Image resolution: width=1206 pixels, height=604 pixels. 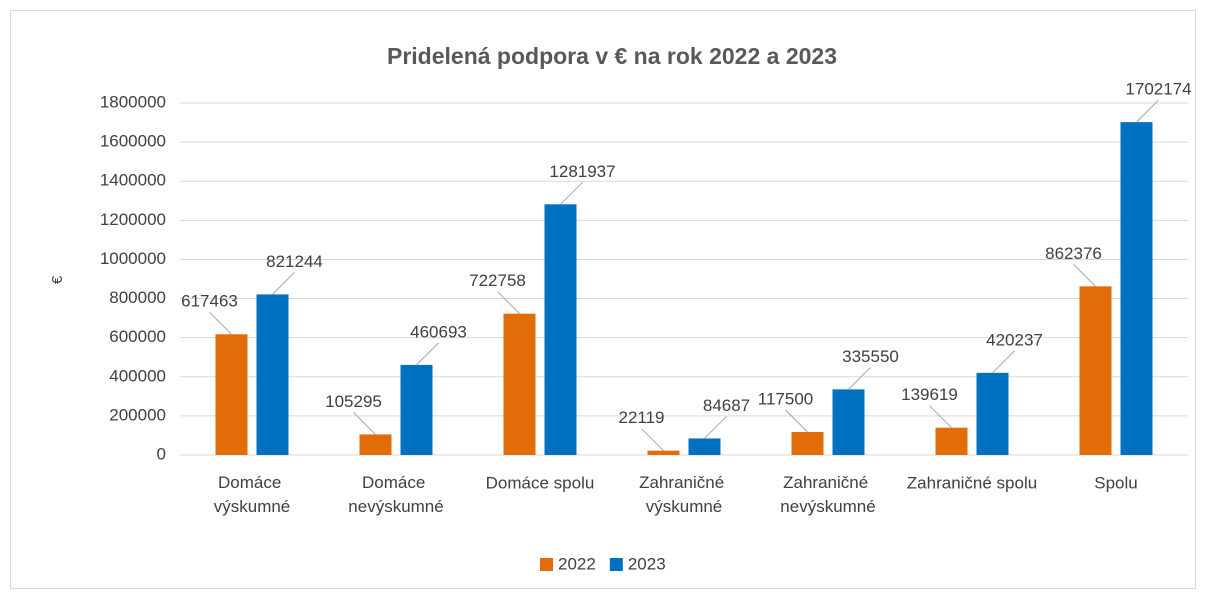 What do you see at coordinates (870, 356) in the screenshot?
I see `data-label: 335550` at bounding box center [870, 356].